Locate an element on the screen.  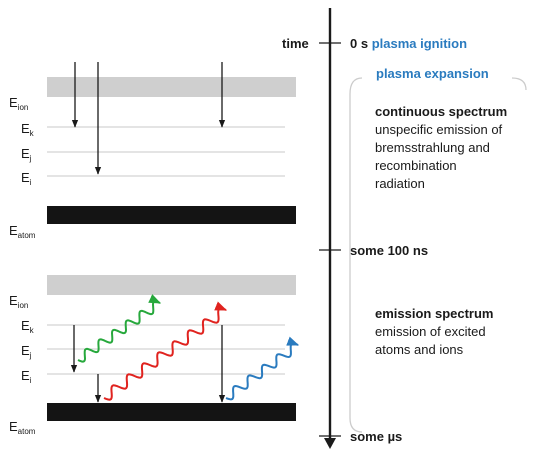
ion-band-lower is located at coordinates (171, 285).